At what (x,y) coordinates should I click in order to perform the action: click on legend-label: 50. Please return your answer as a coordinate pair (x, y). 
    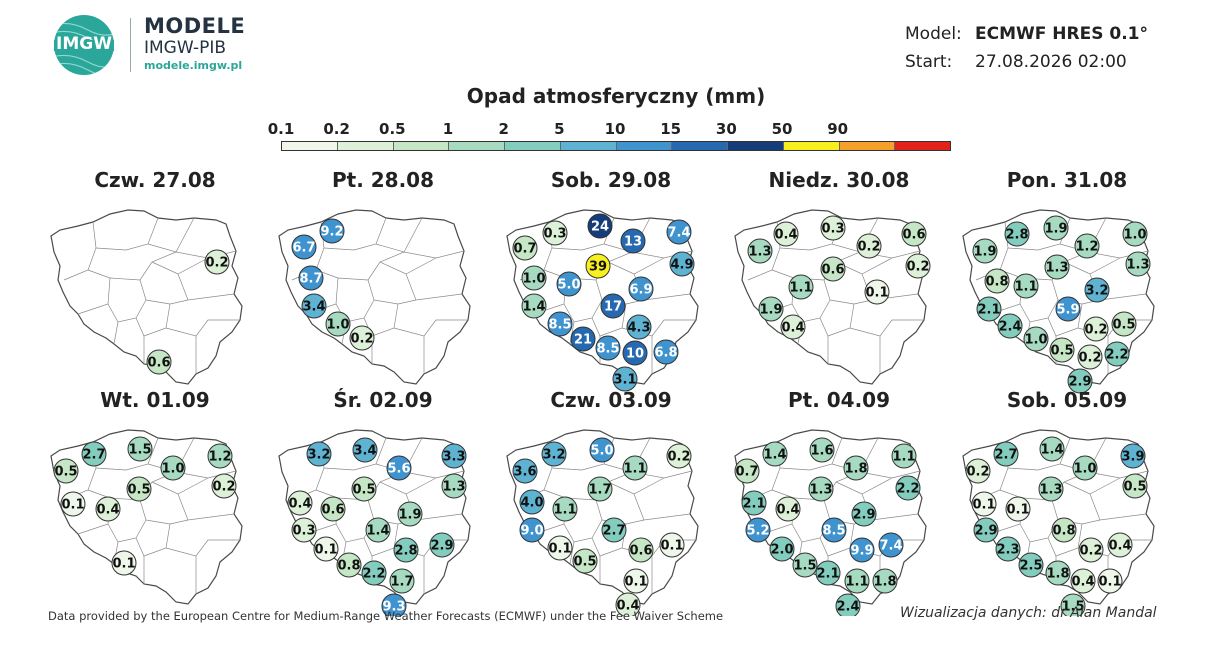
    Looking at the image, I should click on (782, 129).